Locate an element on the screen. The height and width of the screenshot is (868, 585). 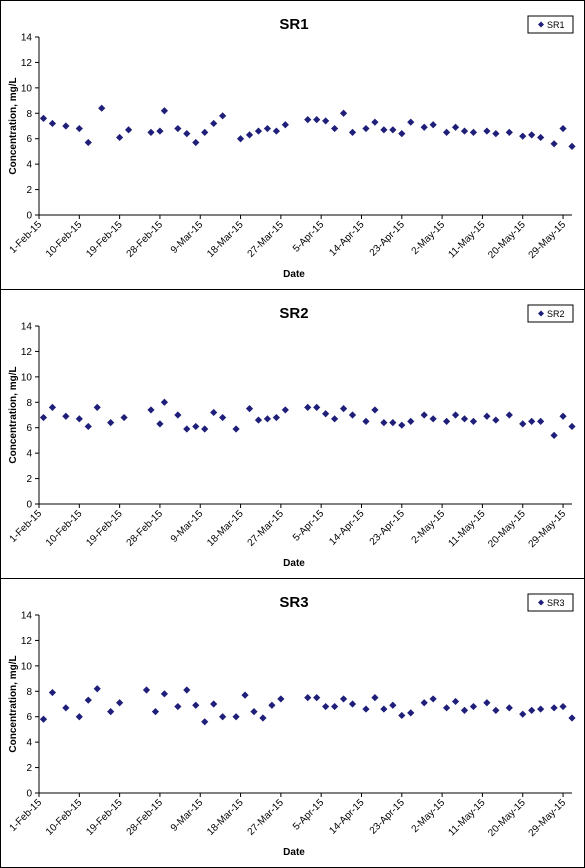
chart-title: SR2 is located at coordinates (293, 313).